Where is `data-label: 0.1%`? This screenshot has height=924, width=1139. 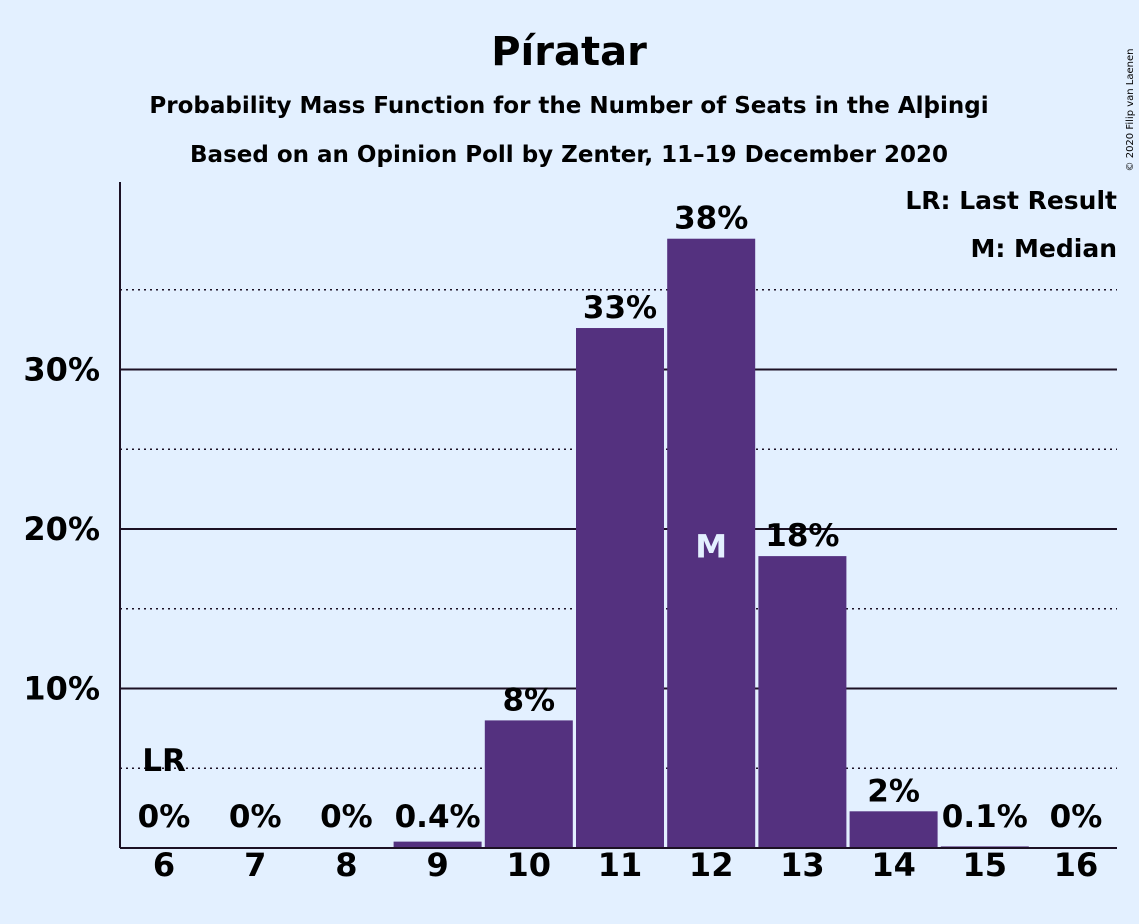 data-label: 0.1% is located at coordinates (985, 817).